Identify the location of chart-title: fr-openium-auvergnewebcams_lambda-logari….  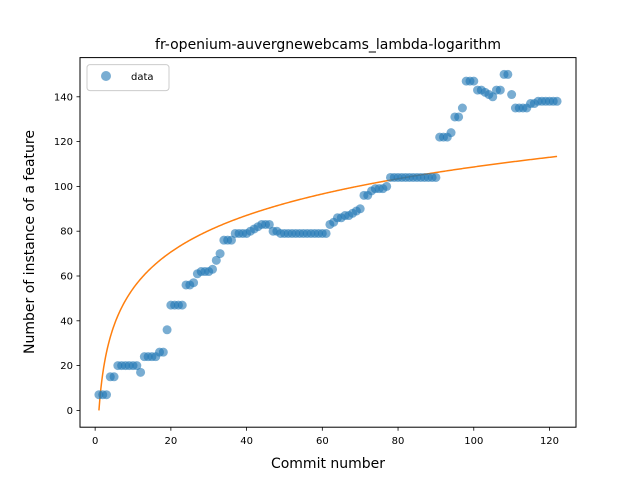
(328, 45).